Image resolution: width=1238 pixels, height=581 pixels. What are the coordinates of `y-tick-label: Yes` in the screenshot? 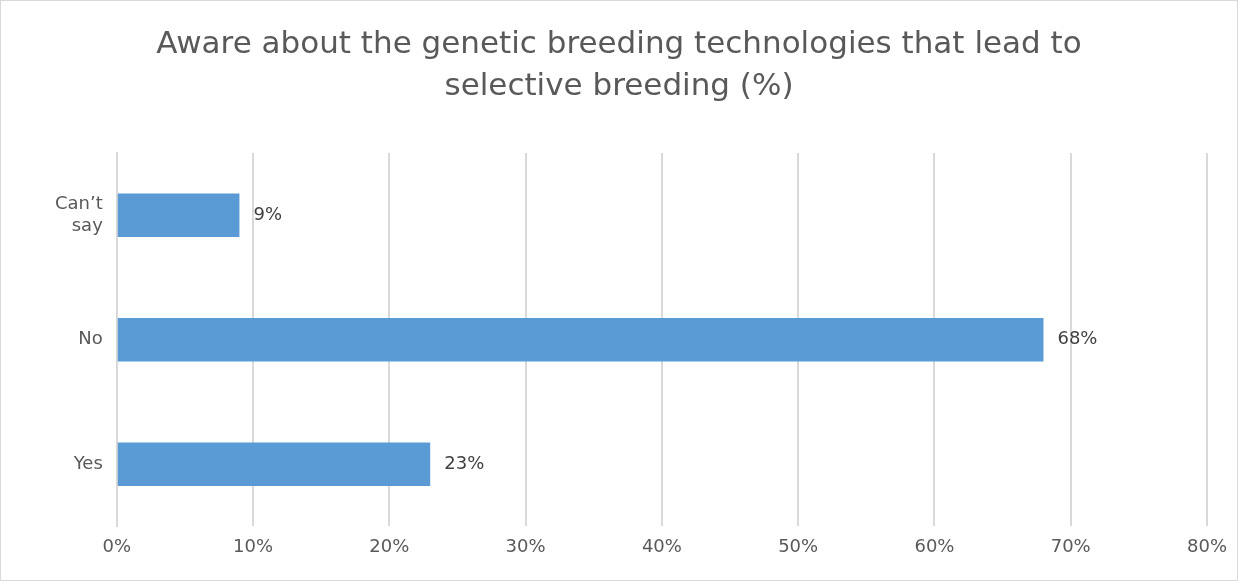 It's located at (87, 462).